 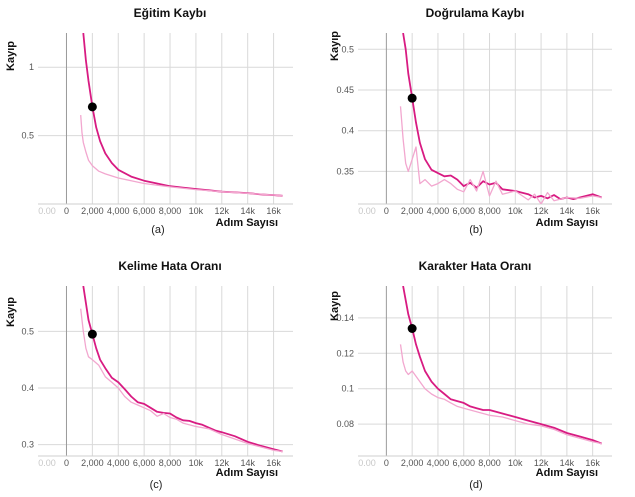 I want to click on y-tick-label: 0.1, so click(x=347, y=389).